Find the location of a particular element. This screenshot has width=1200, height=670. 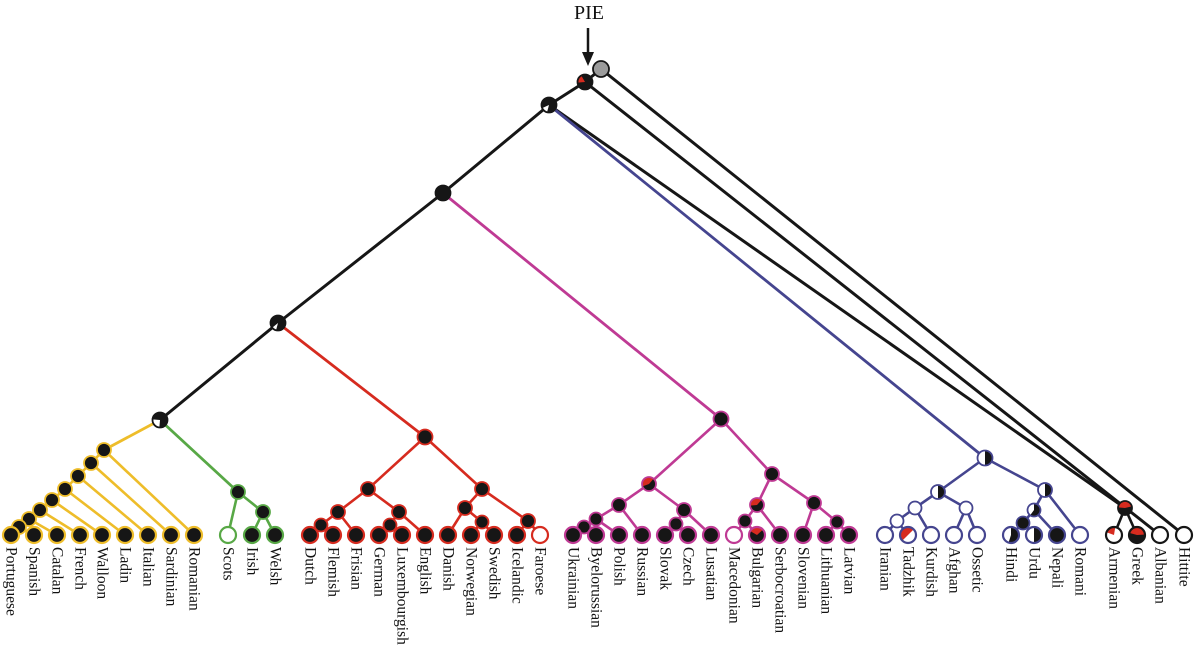

node-gw2a is located at coordinates (390, 525).